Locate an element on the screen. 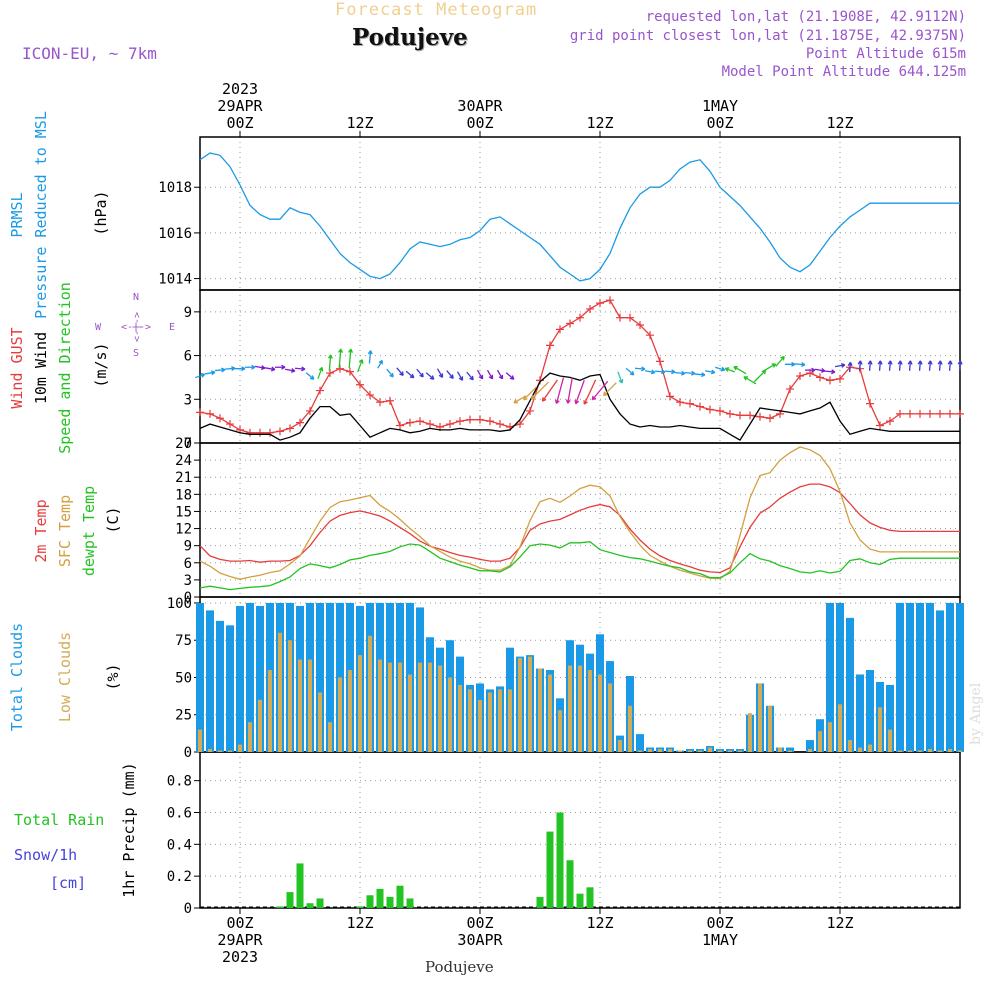 The width and height of the screenshot is (1000, 1000). bottom-time-label: 00Z is located at coordinates (239, 923).